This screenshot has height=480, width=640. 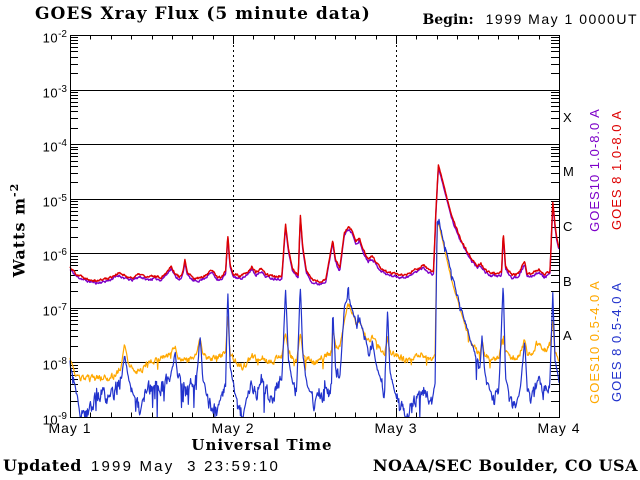 I want to click on y-tick-label: 10⁻², so click(x=54, y=37).